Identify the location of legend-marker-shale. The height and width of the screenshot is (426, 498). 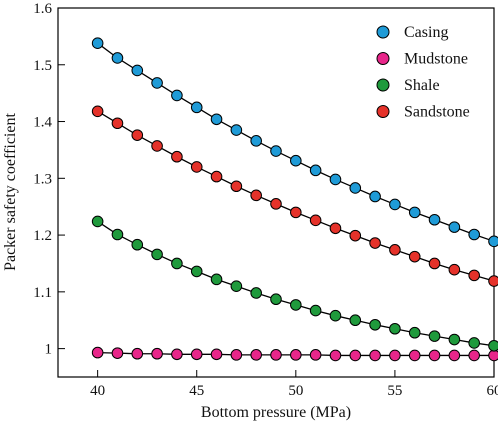
(383, 85).